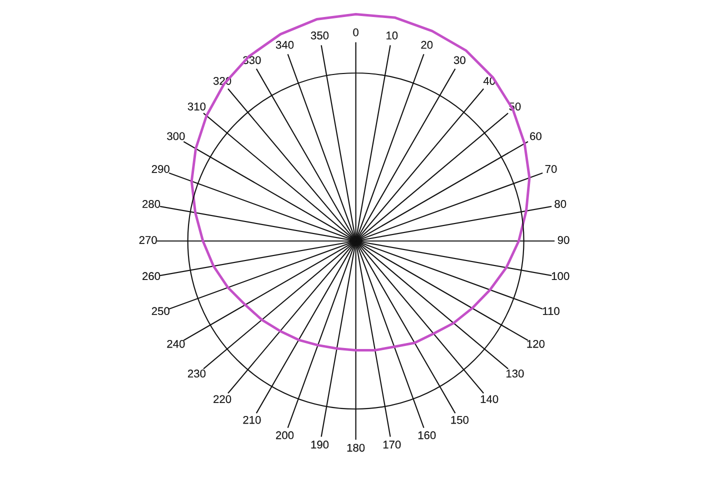  I want to click on spoke-label: 220, so click(223, 399).